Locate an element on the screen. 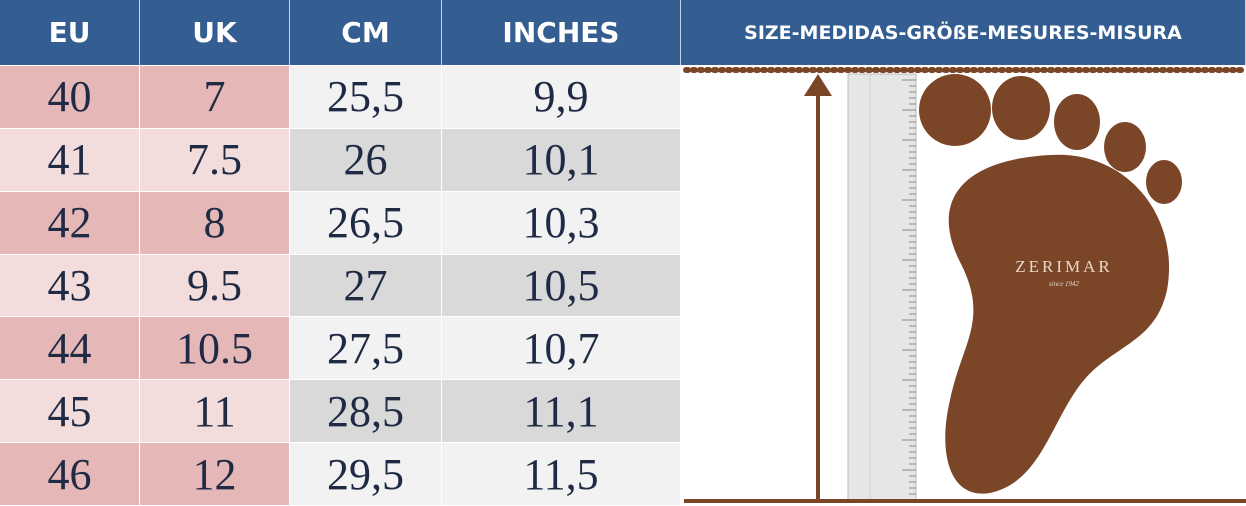 This screenshot has width=1246, height=506. table-cell: 27 is located at coordinates (366, 286).